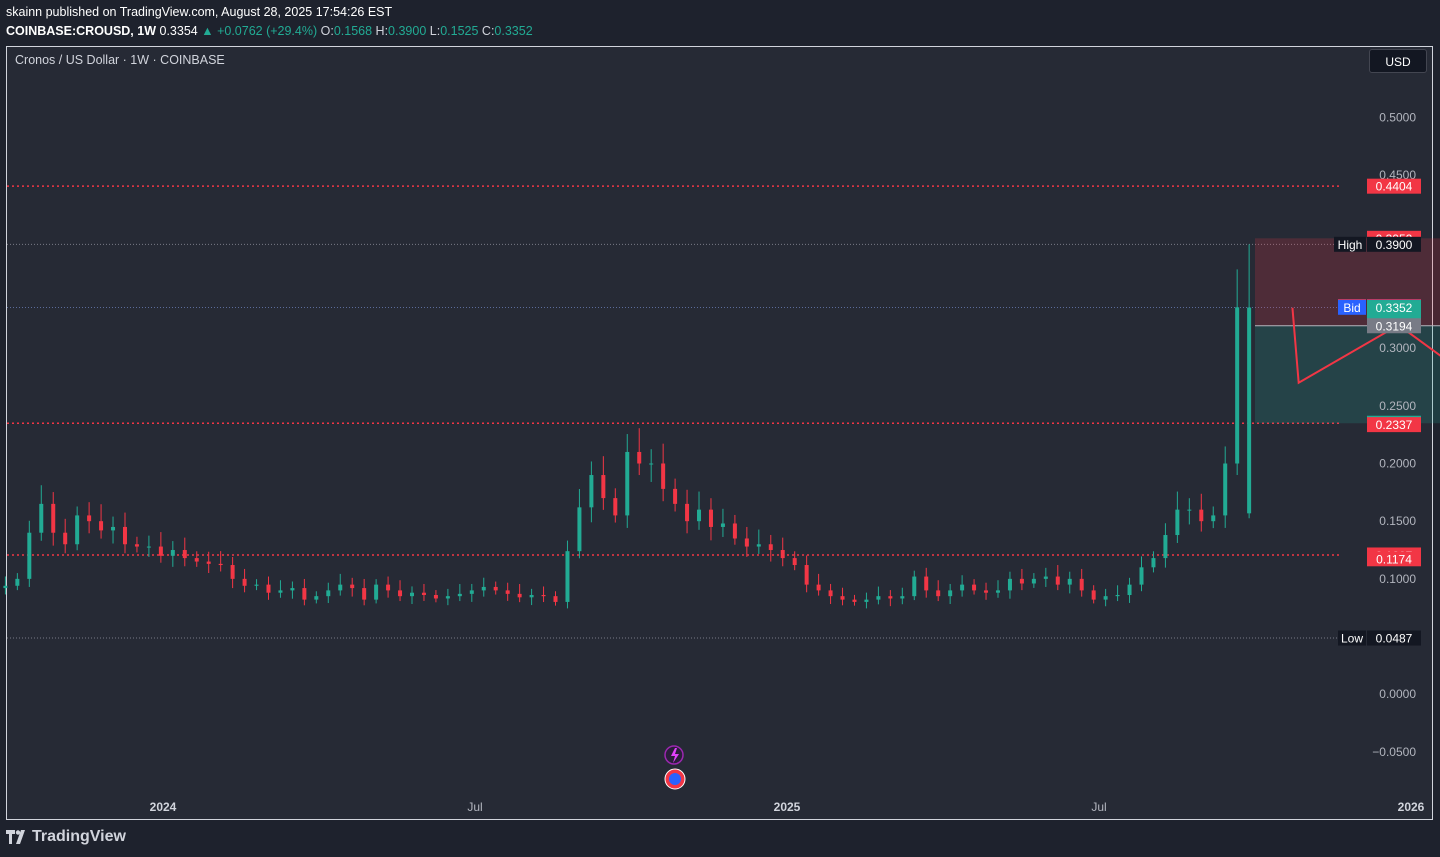 This screenshot has height=857, width=1440. Describe the element at coordinates (382, 31) in the screenshot. I see `high-label: H:` at that location.